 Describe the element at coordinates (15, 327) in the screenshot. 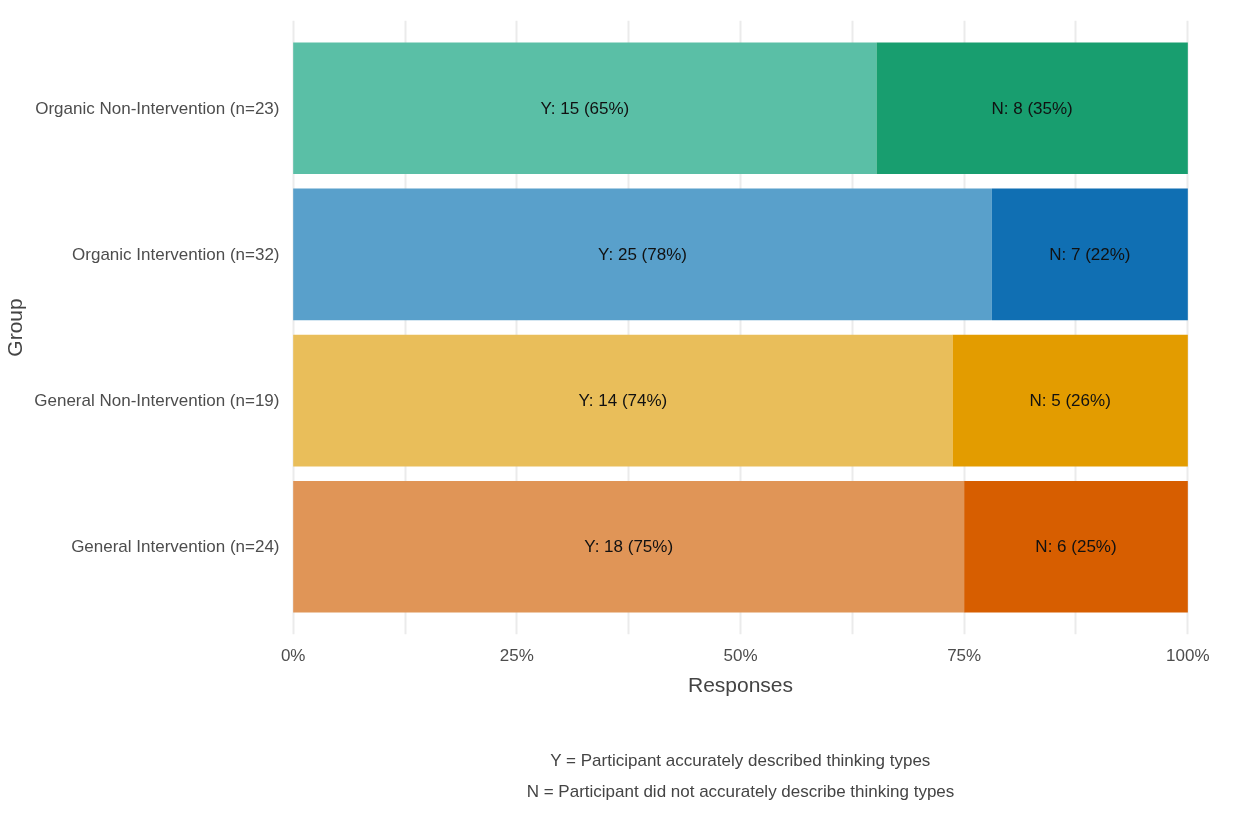

I see `y-axis-title: Group` at that location.